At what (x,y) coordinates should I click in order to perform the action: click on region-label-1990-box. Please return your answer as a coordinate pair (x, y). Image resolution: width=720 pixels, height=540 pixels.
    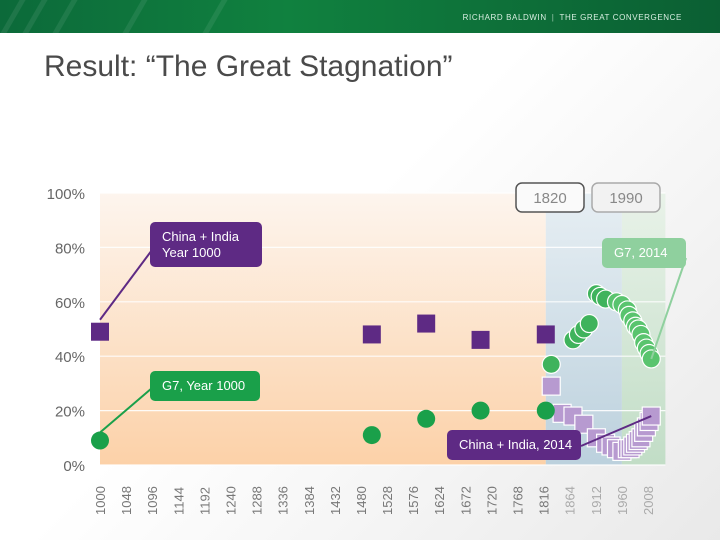
    Looking at the image, I should click on (626, 197).